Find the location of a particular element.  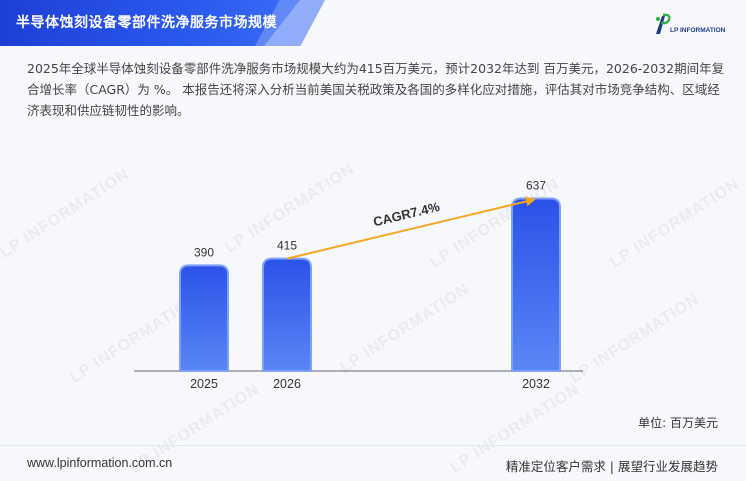

value-label-2032: 637 is located at coordinates (536, 186).